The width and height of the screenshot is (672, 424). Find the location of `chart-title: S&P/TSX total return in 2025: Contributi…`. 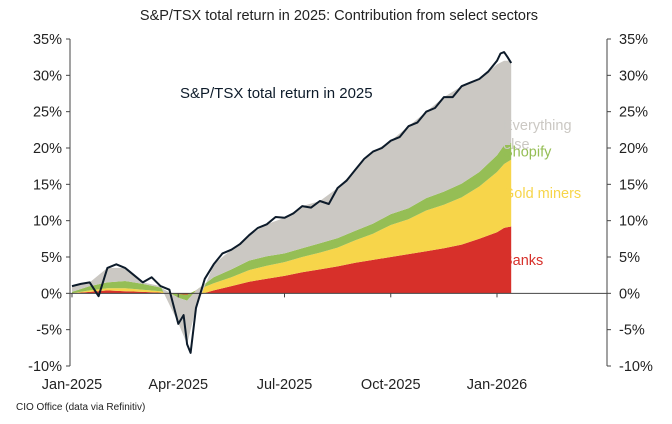

chart-title: S&P/TSX total return in 2025: Contributi… is located at coordinates (339, 16).